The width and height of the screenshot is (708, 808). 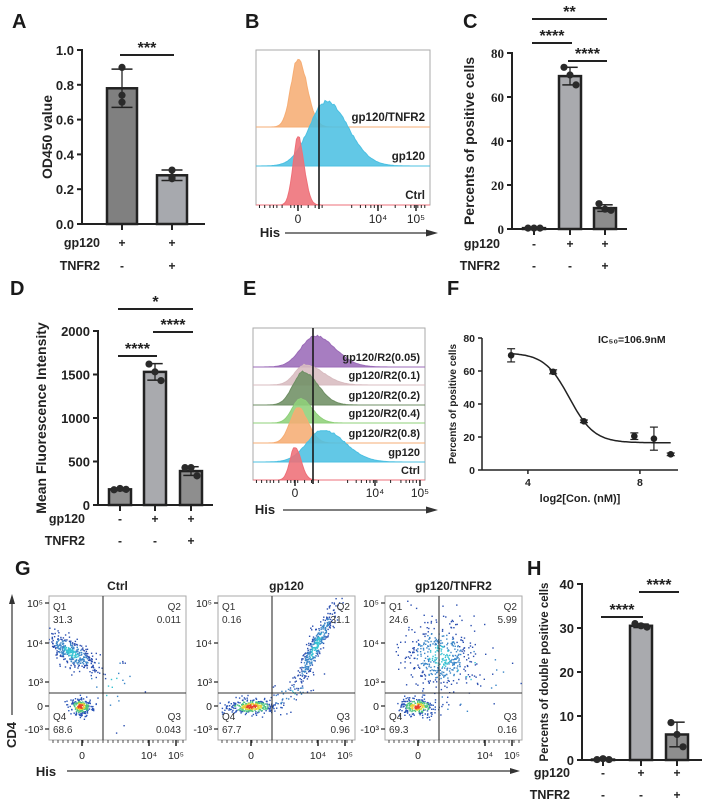 I want to click on y-tick-label: 0, so click(x=86, y=505).